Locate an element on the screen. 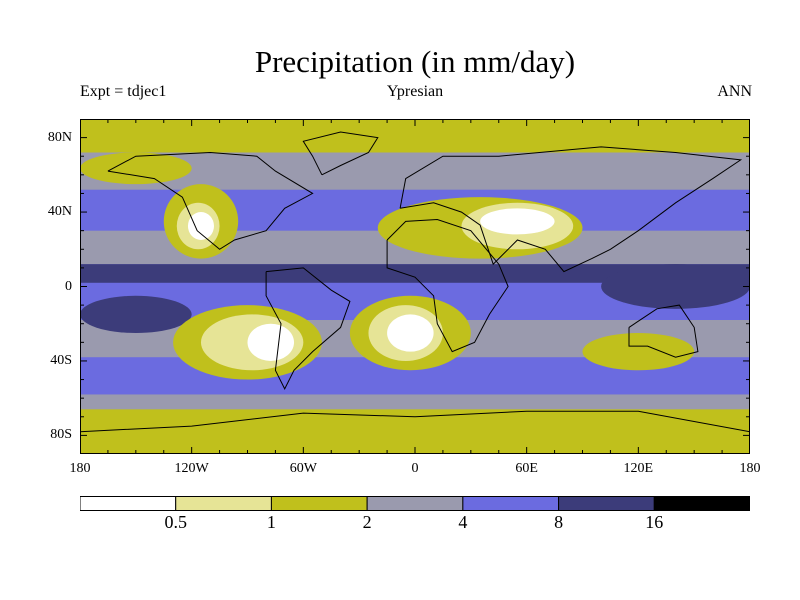 The image size is (800, 600). colorbar-level-label: 1 is located at coordinates (271, 522).